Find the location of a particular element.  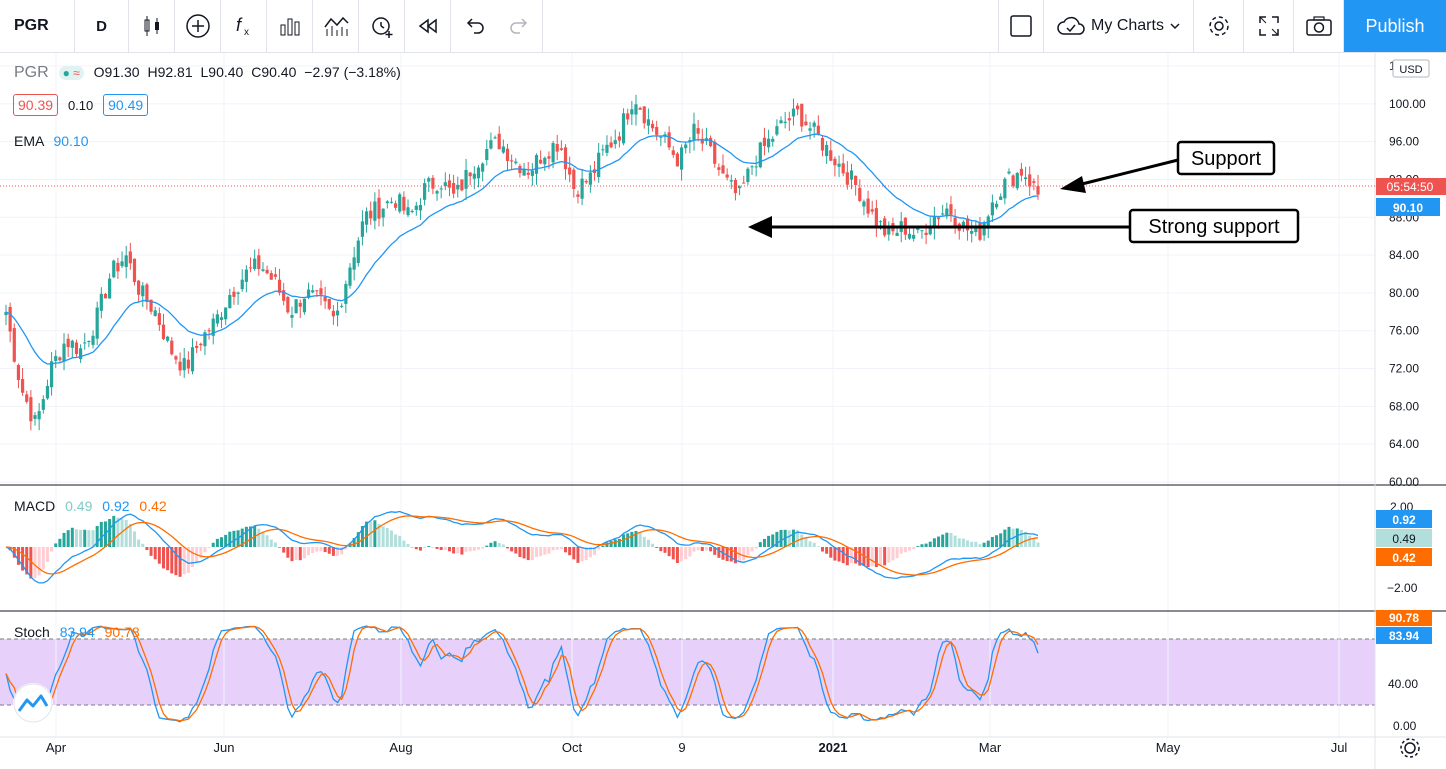

settings-button is located at coordinates (1219, 26).